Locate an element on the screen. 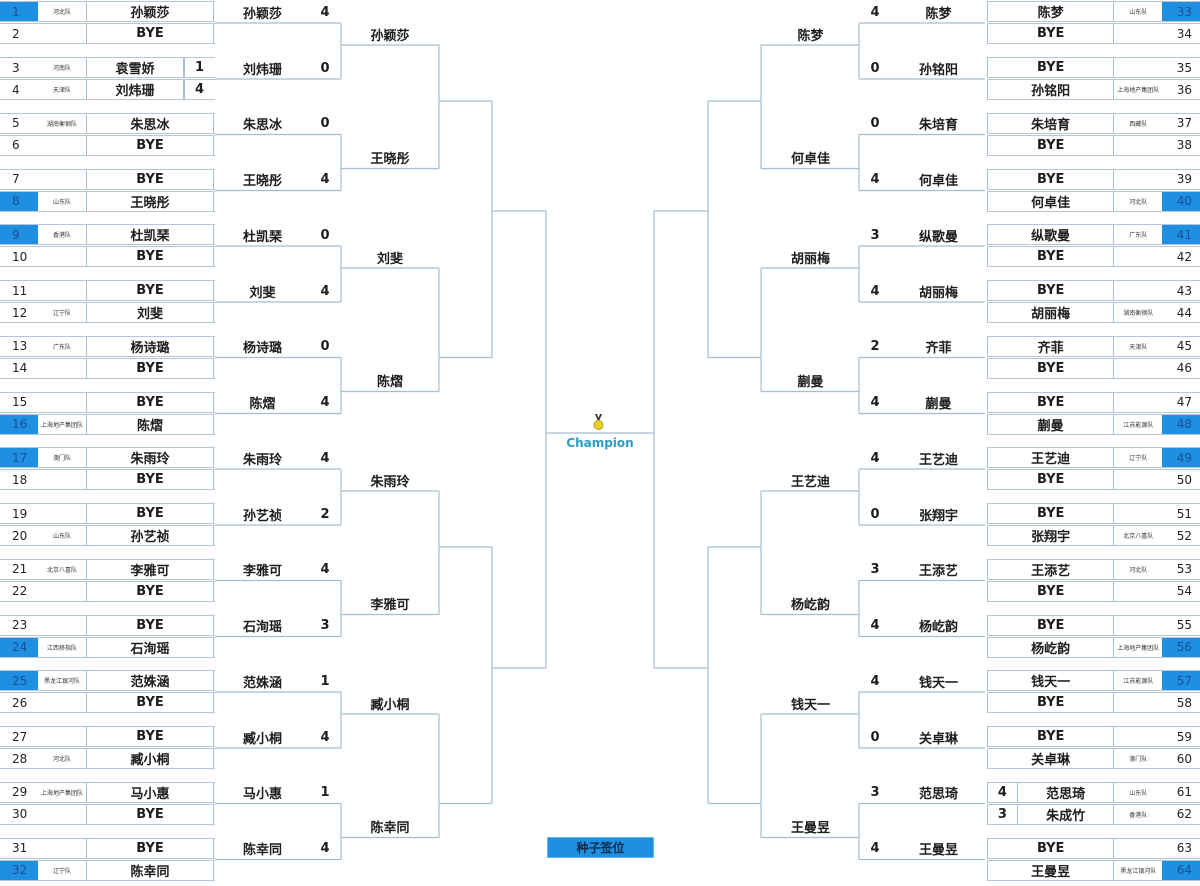 The width and height of the screenshot is (1200, 886). player-name: 朱思冰 is located at coordinates (150, 123).